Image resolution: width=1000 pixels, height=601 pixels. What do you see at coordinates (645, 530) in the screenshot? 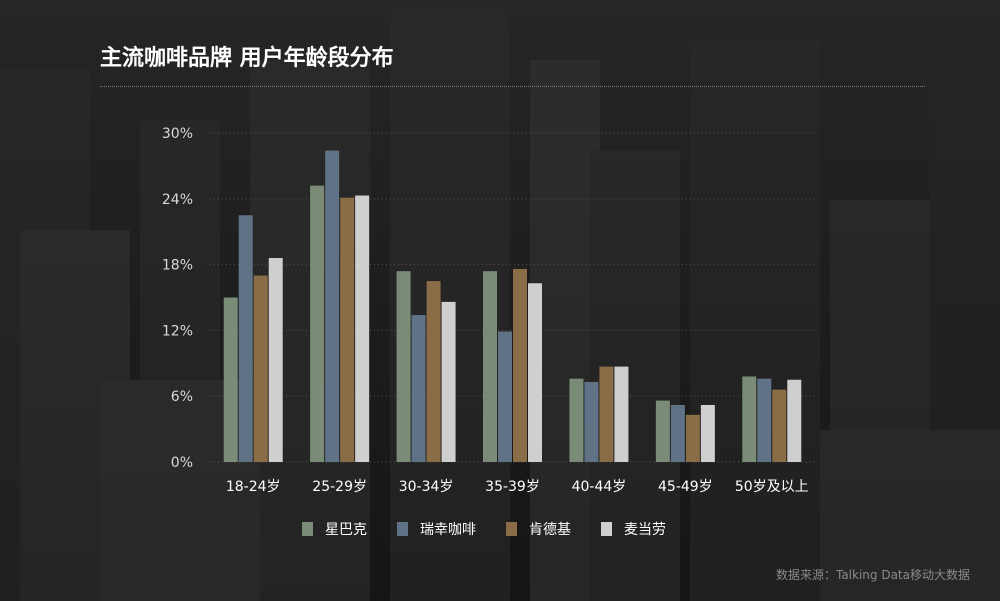
I see `legend-label: 麦当劳` at bounding box center [645, 530].